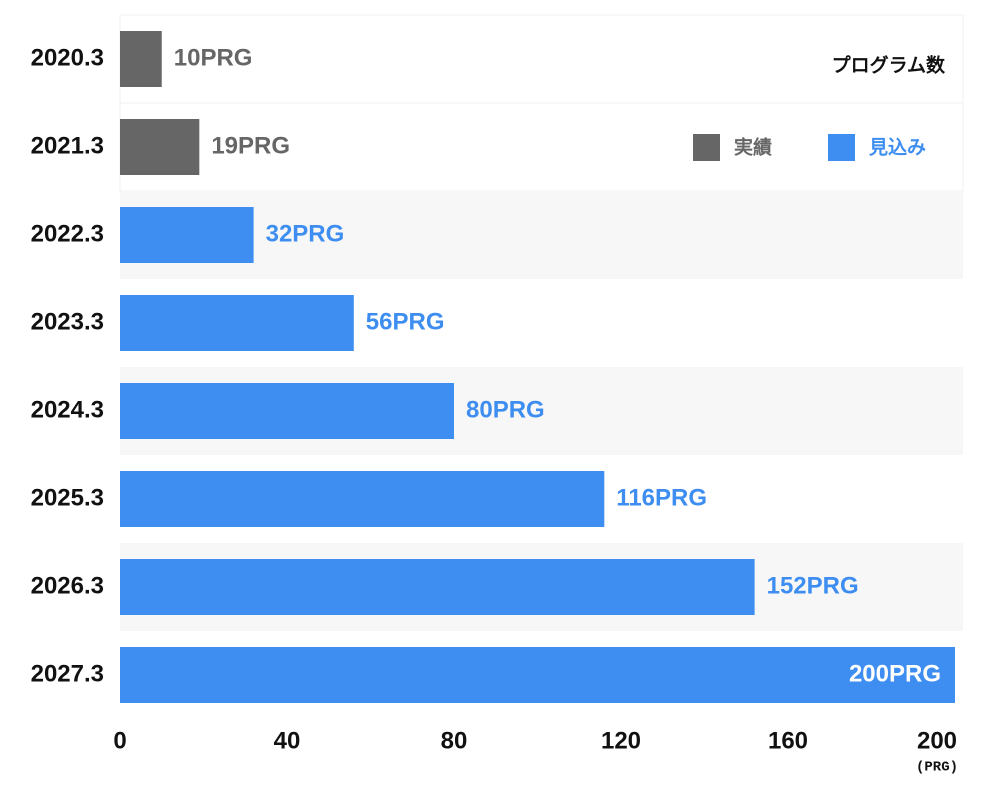 The image size is (1000, 792). Describe the element at coordinates (937, 740) in the screenshot. I see `x-tick-label: 200` at that location.